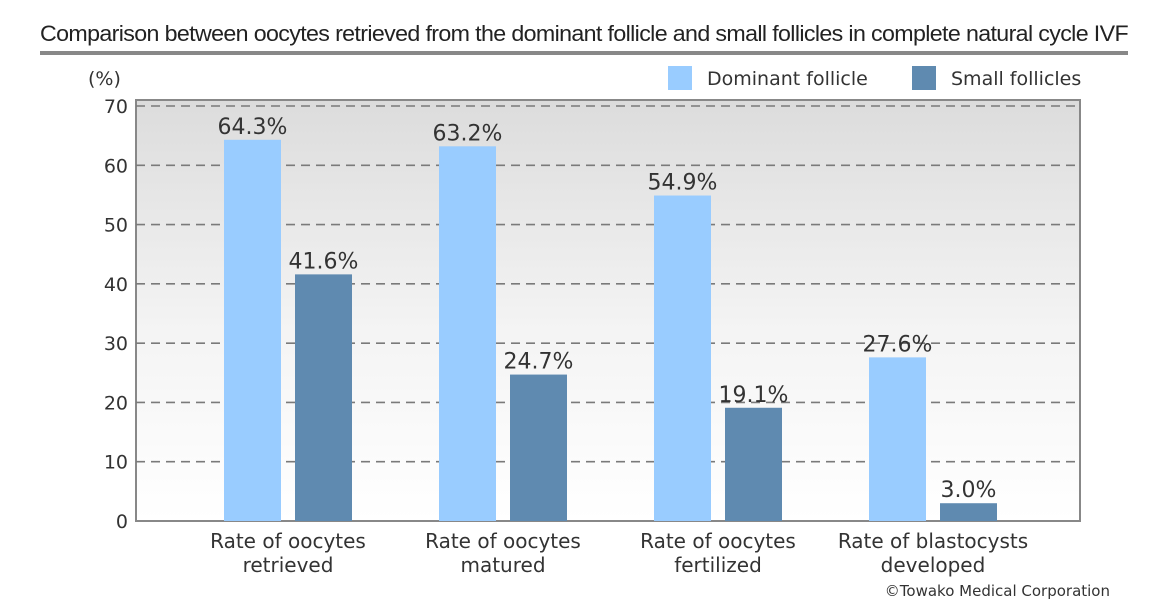 The image size is (1167, 604). I want to click on title-underline, so click(584, 53).